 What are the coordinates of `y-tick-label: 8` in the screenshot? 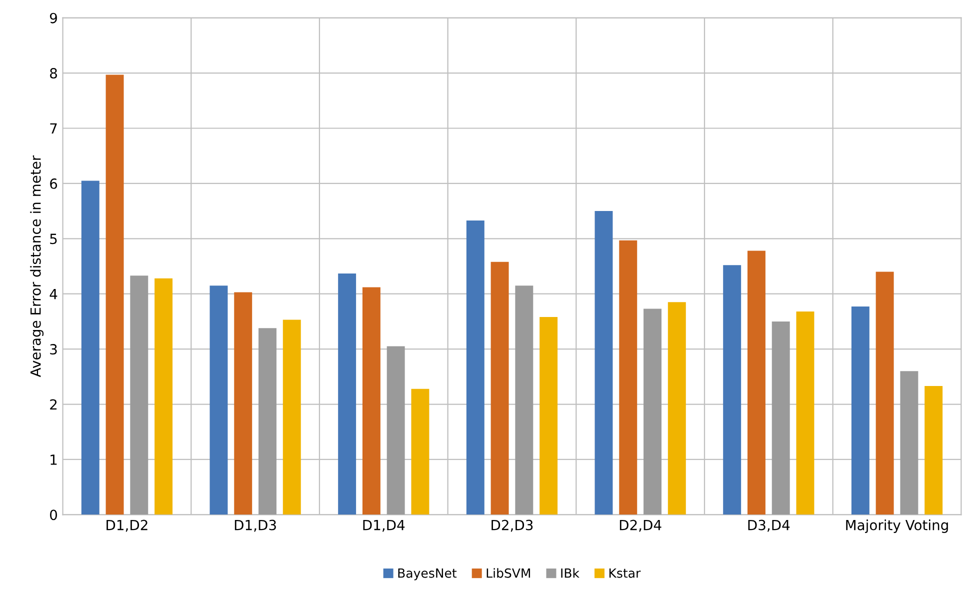 It's located at (53, 73).